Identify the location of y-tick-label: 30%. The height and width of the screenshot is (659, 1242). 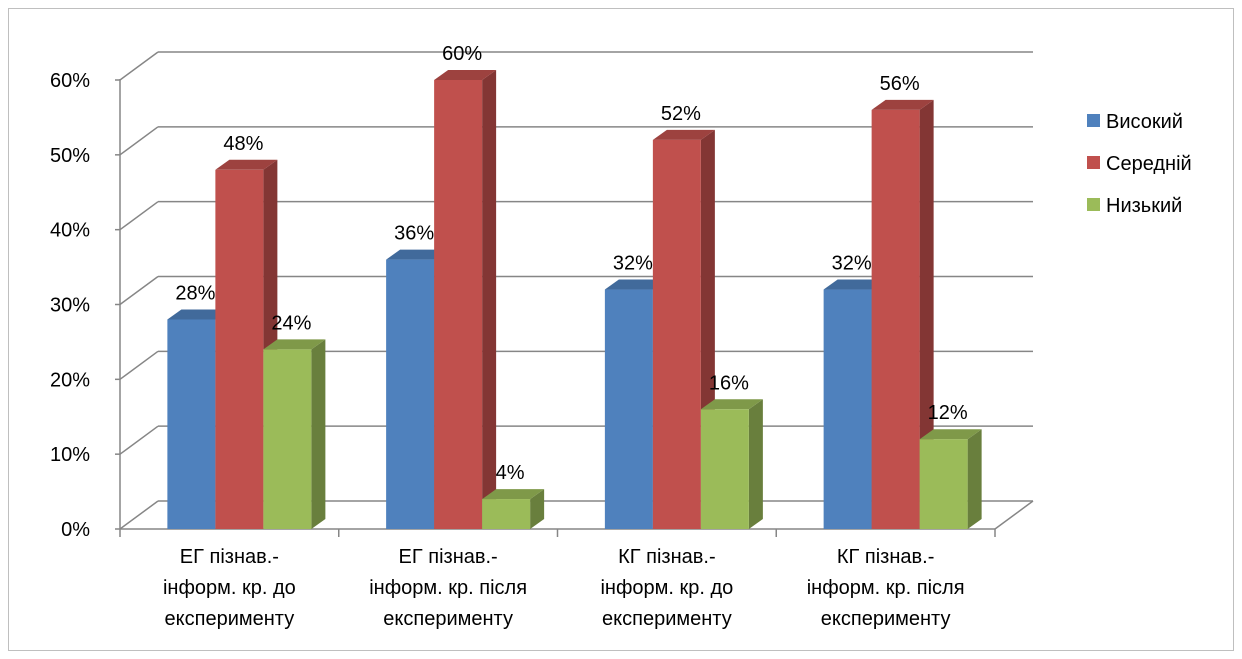
(70, 306).